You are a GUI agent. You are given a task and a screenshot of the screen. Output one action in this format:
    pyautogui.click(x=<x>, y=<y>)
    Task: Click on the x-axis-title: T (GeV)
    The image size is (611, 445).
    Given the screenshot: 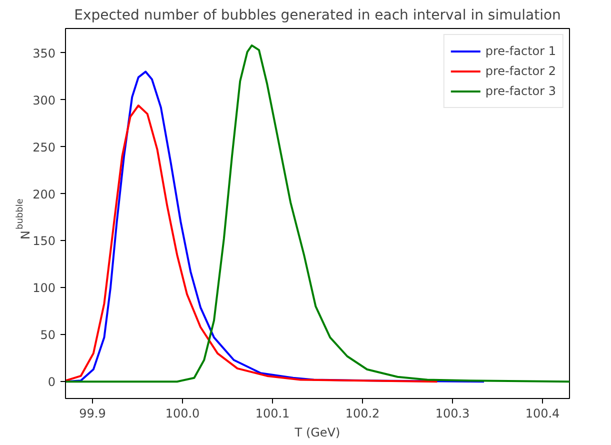 What is the action you would take?
    pyautogui.click(x=317, y=433)
    